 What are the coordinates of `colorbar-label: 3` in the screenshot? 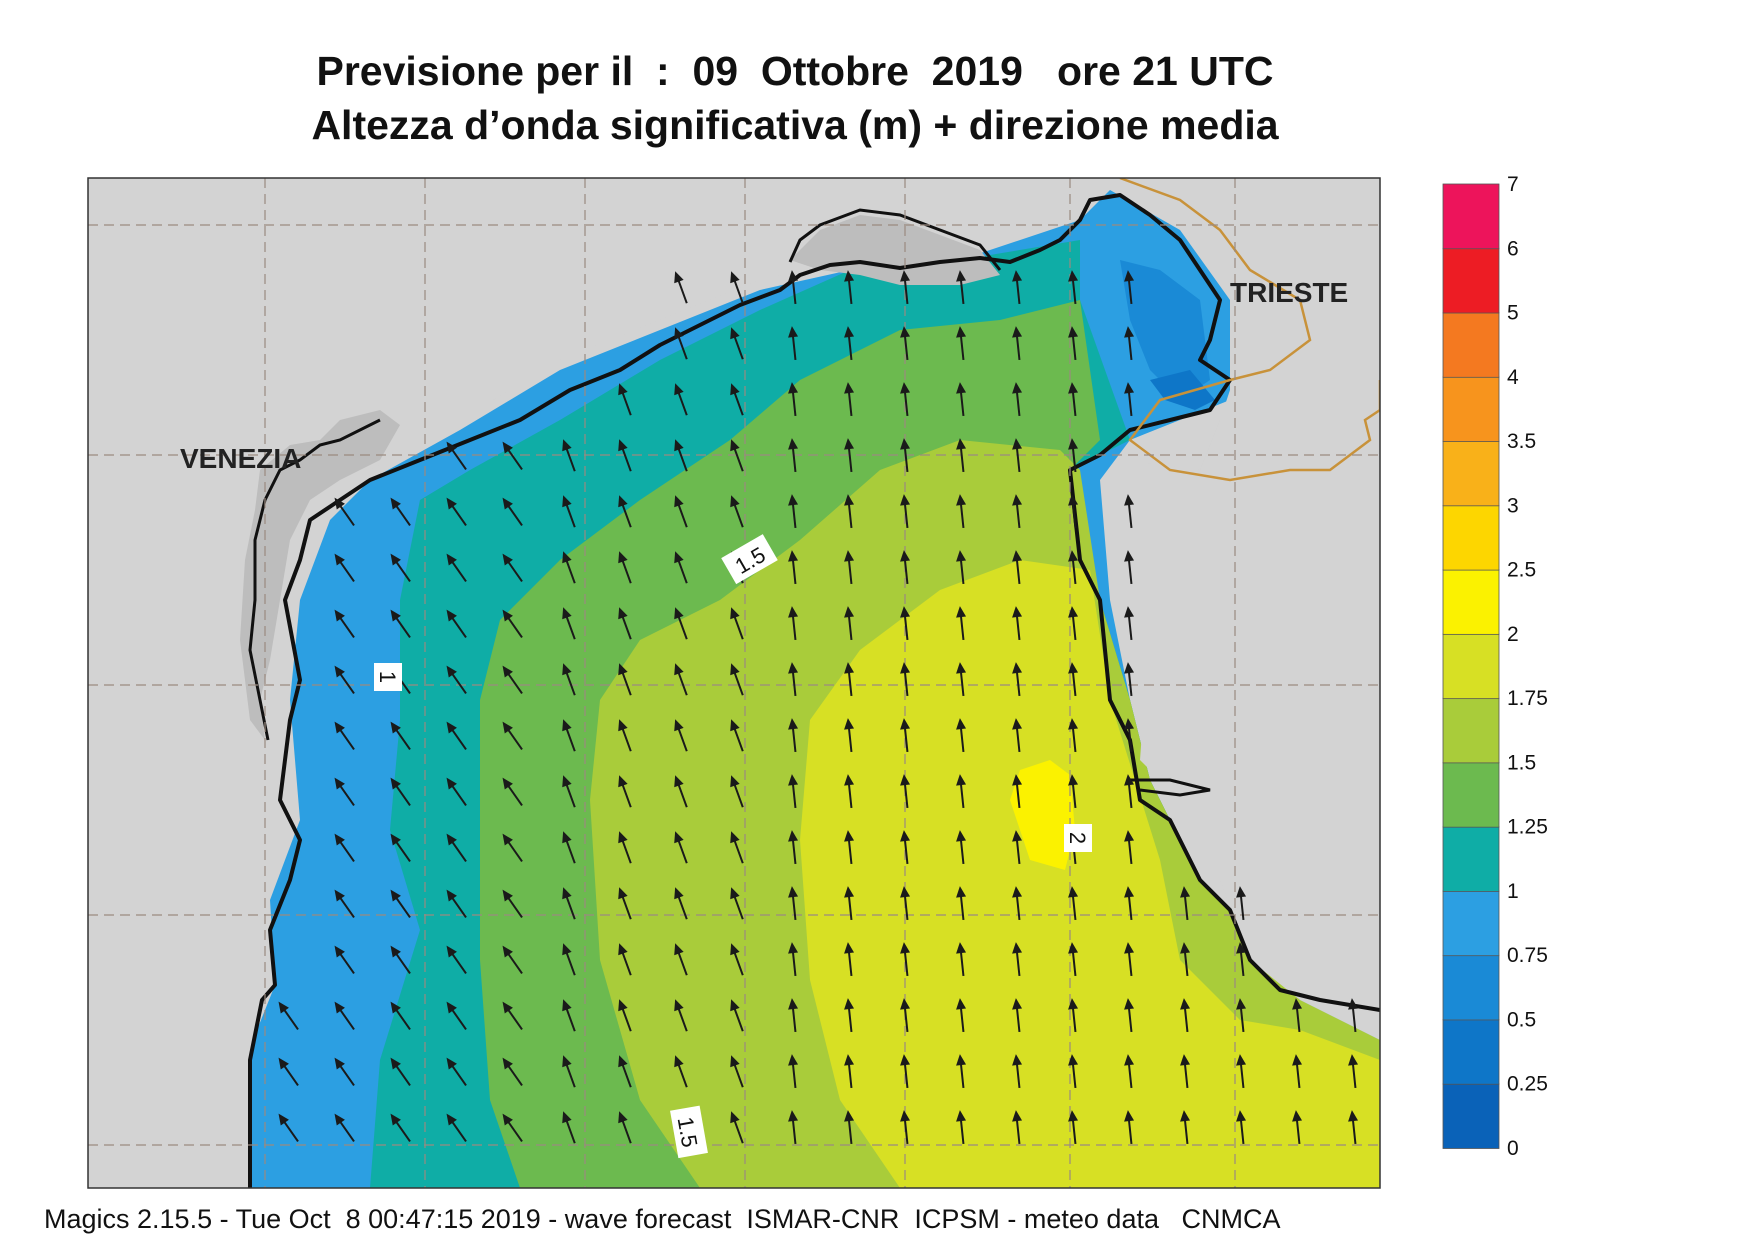 It's located at (1513, 505).